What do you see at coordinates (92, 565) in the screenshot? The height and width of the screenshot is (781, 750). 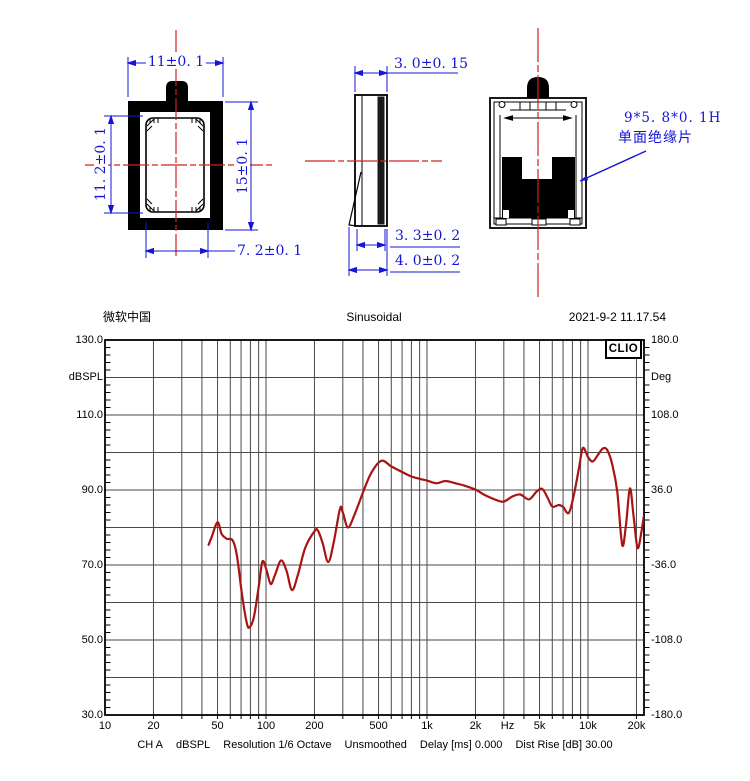 I see `y-left-label: 70.0` at bounding box center [92, 565].